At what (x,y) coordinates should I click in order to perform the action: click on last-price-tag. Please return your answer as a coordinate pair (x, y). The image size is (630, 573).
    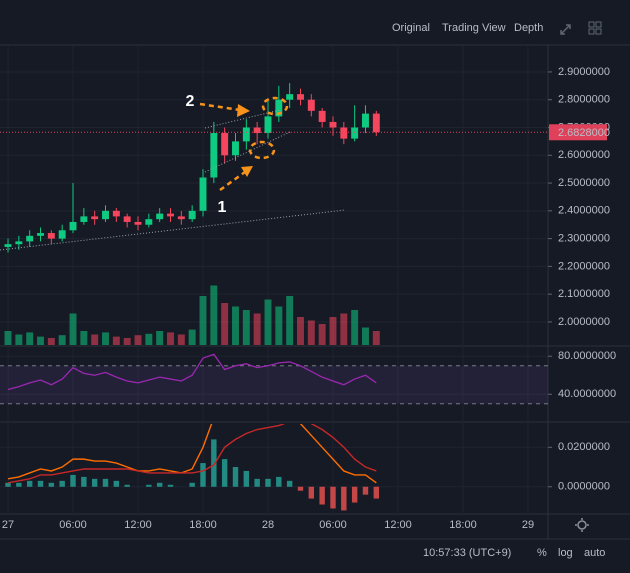
    Looking at the image, I should click on (578, 132).